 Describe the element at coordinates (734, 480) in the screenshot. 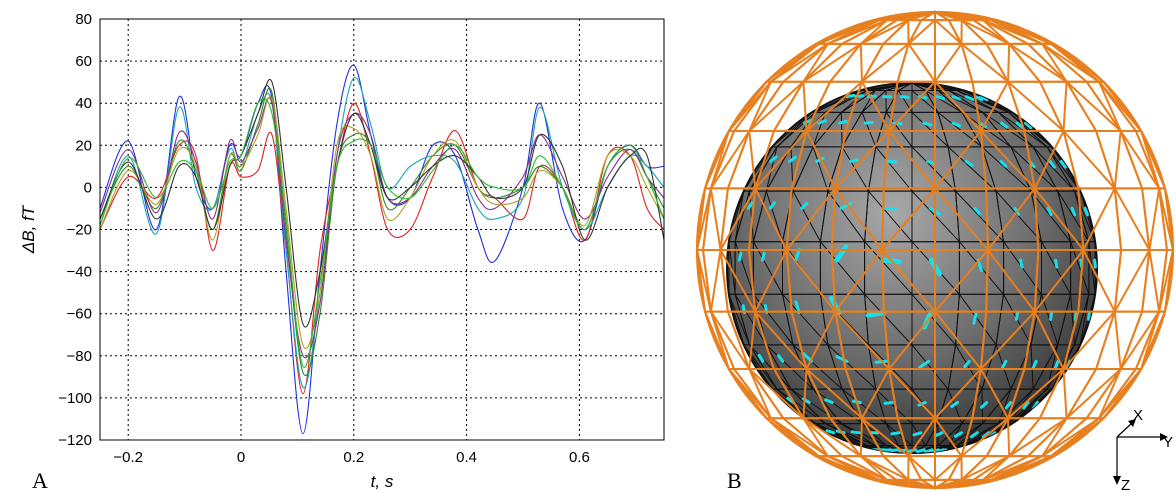

I see `panel-label-b: B` at that location.